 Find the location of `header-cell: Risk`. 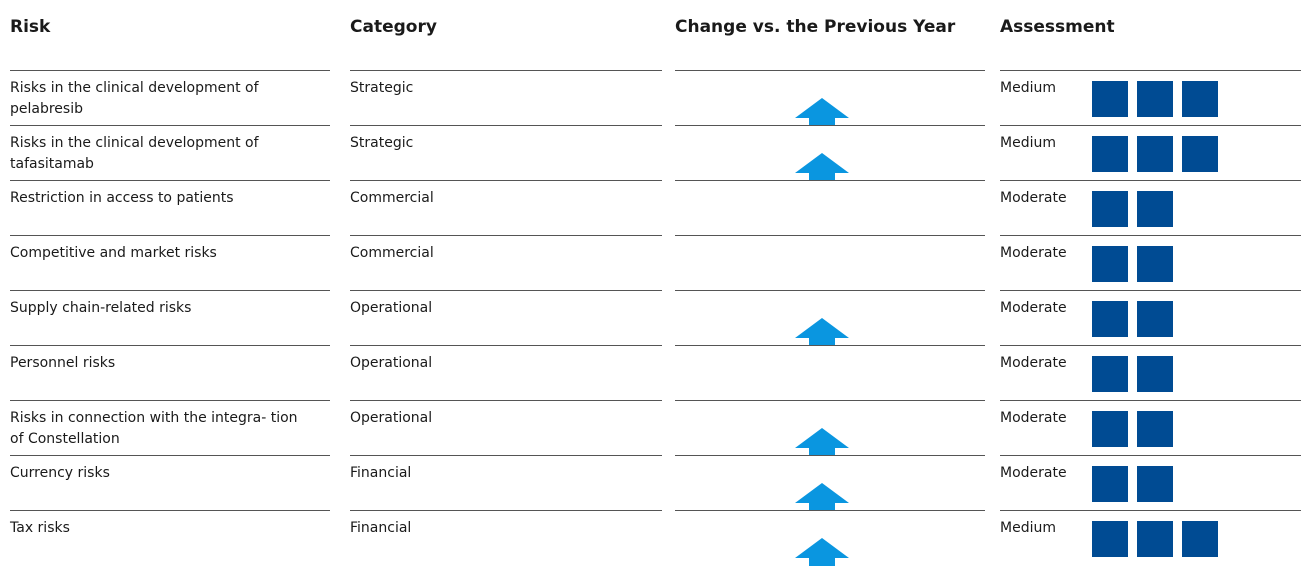

header-cell: Risk is located at coordinates (30, 27).